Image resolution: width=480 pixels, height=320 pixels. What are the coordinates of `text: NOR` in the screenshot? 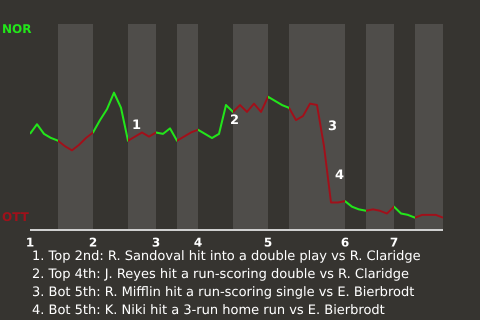 It's located at (17, 29).